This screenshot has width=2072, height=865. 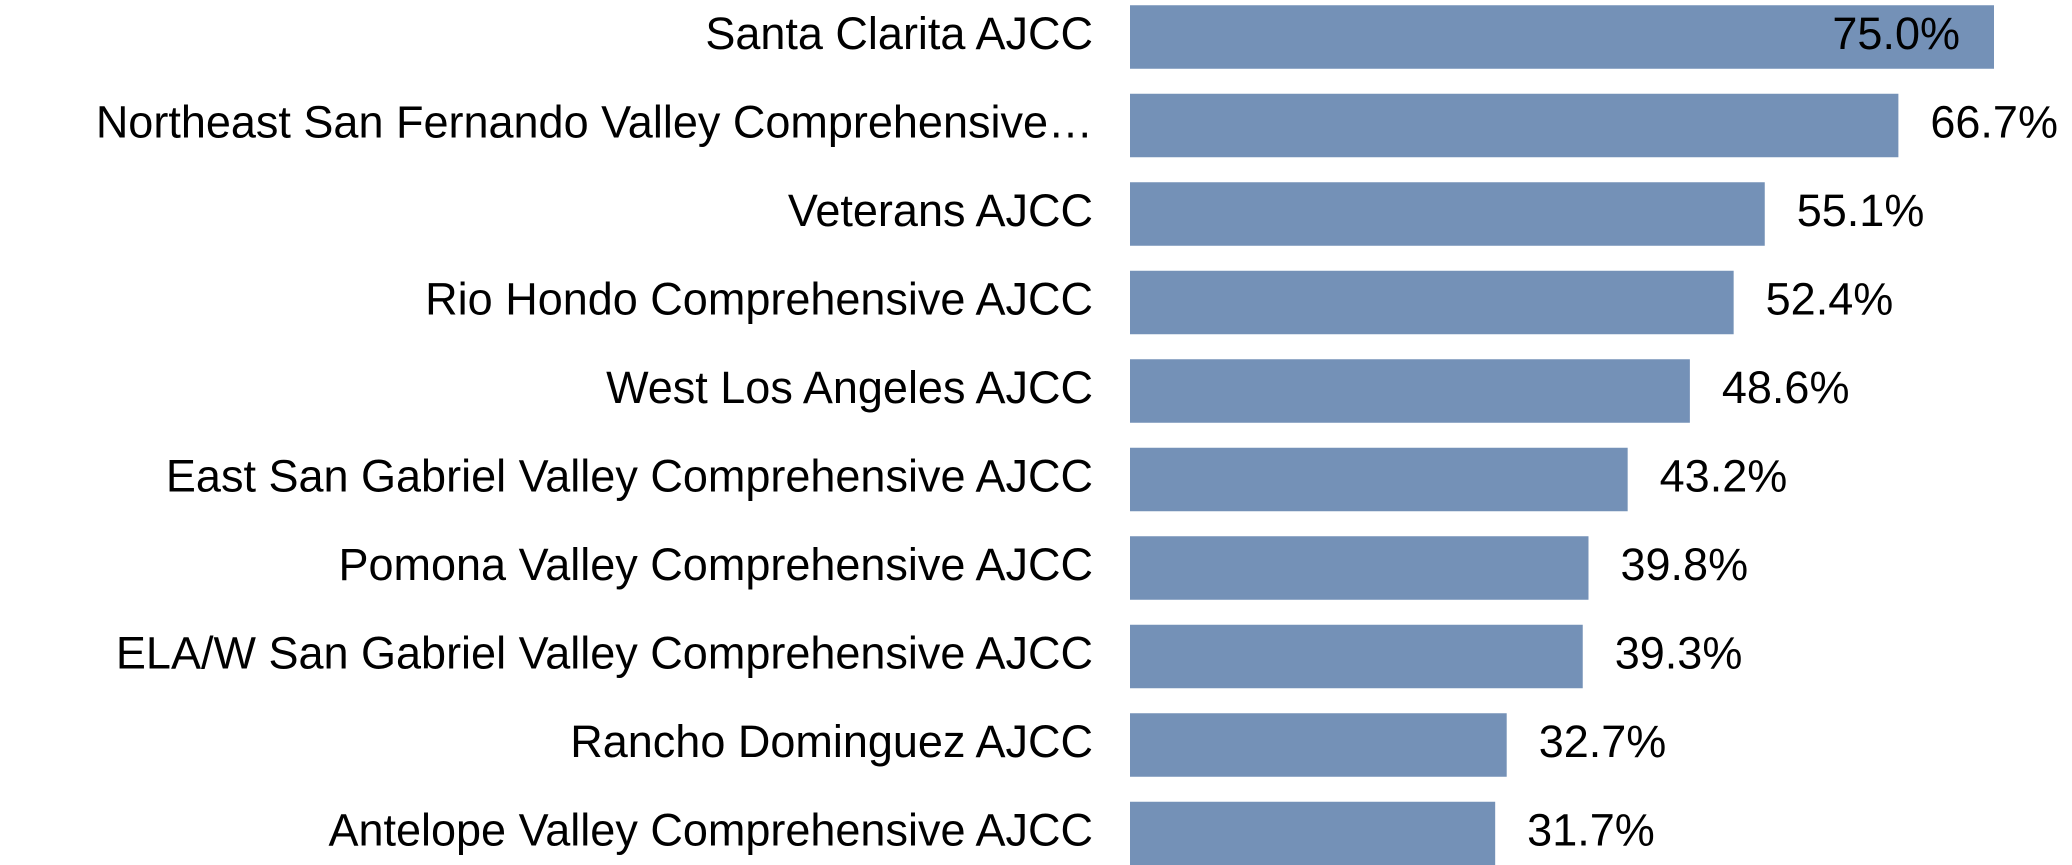 I want to click on category-label: Rio Hondo Comprehensive AJCC, so click(x=759, y=298).